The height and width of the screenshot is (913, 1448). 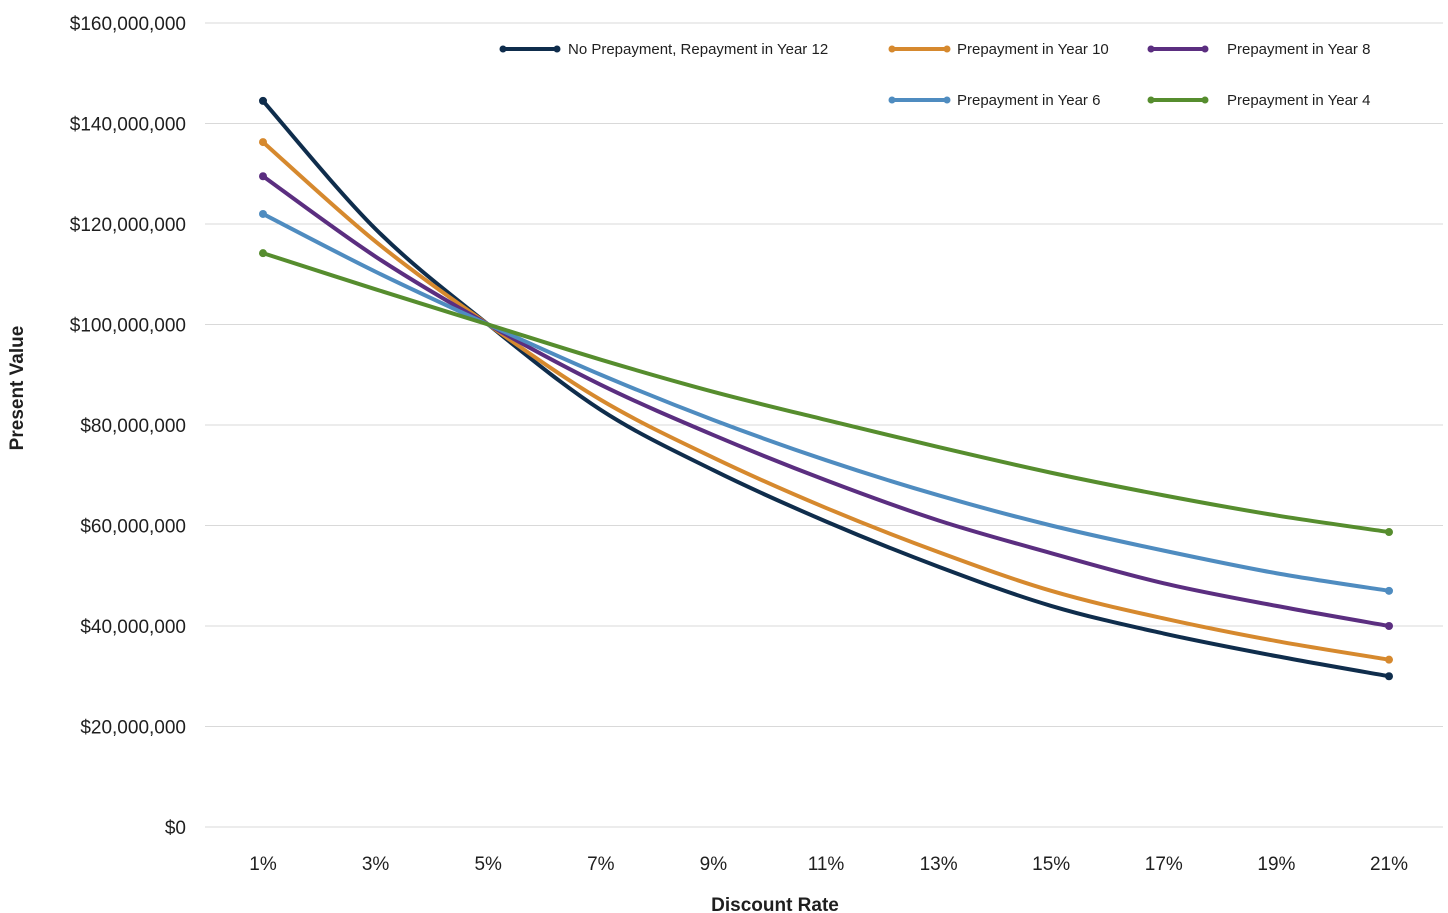 I want to click on legend-item-1: Prepayment in Year 10, so click(x=998, y=49).